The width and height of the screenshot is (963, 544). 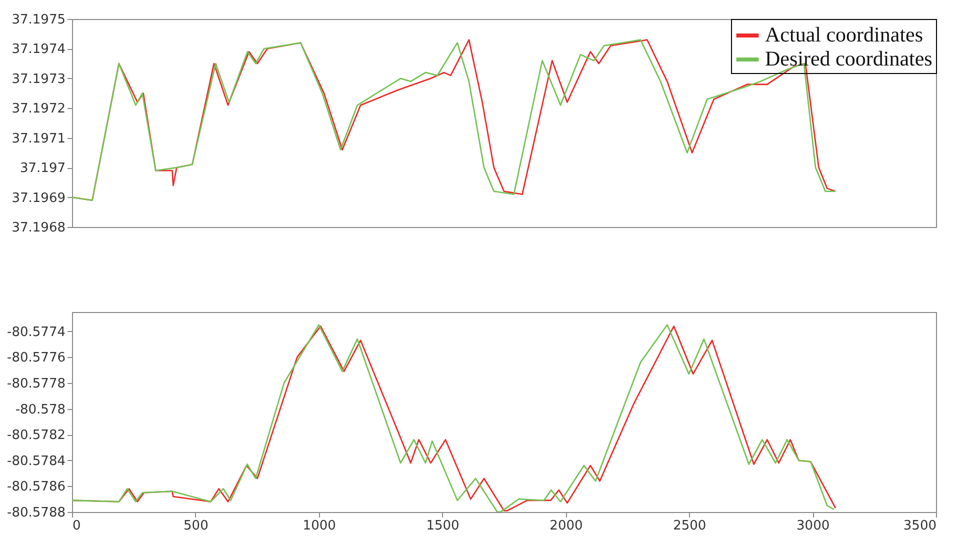 I want to click on legend-label: Actual coordinates, so click(x=844, y=34).